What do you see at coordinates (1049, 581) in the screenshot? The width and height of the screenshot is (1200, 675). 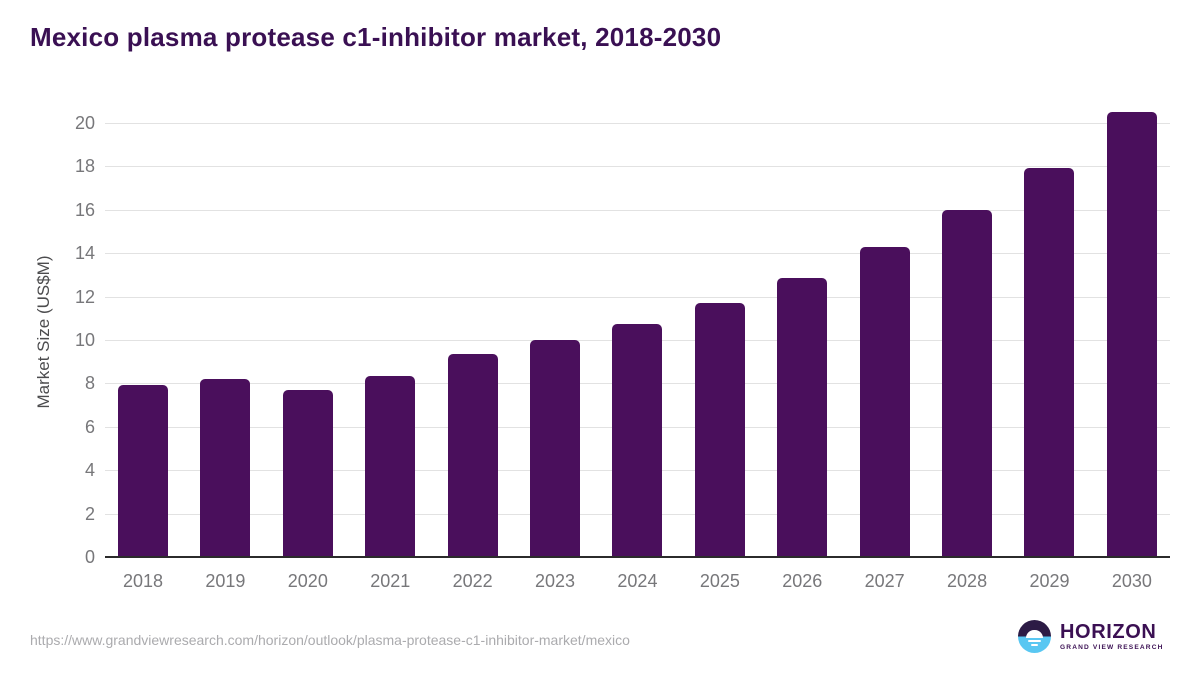 I see `x-tick-2029: 2029` at bounding box center [1049, 581].